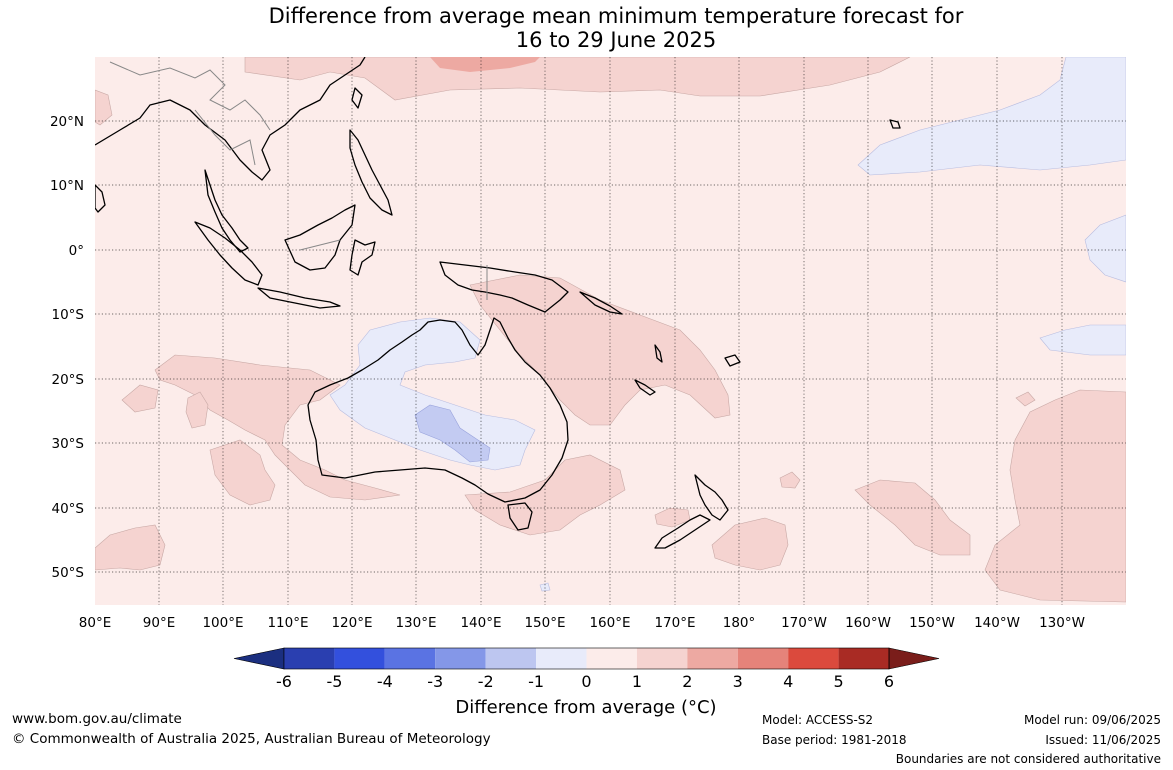  What do you see at coordinates (452, 433) in the screenshot?
I see `cool-region-australia-core` at bounding box center [452, 433].